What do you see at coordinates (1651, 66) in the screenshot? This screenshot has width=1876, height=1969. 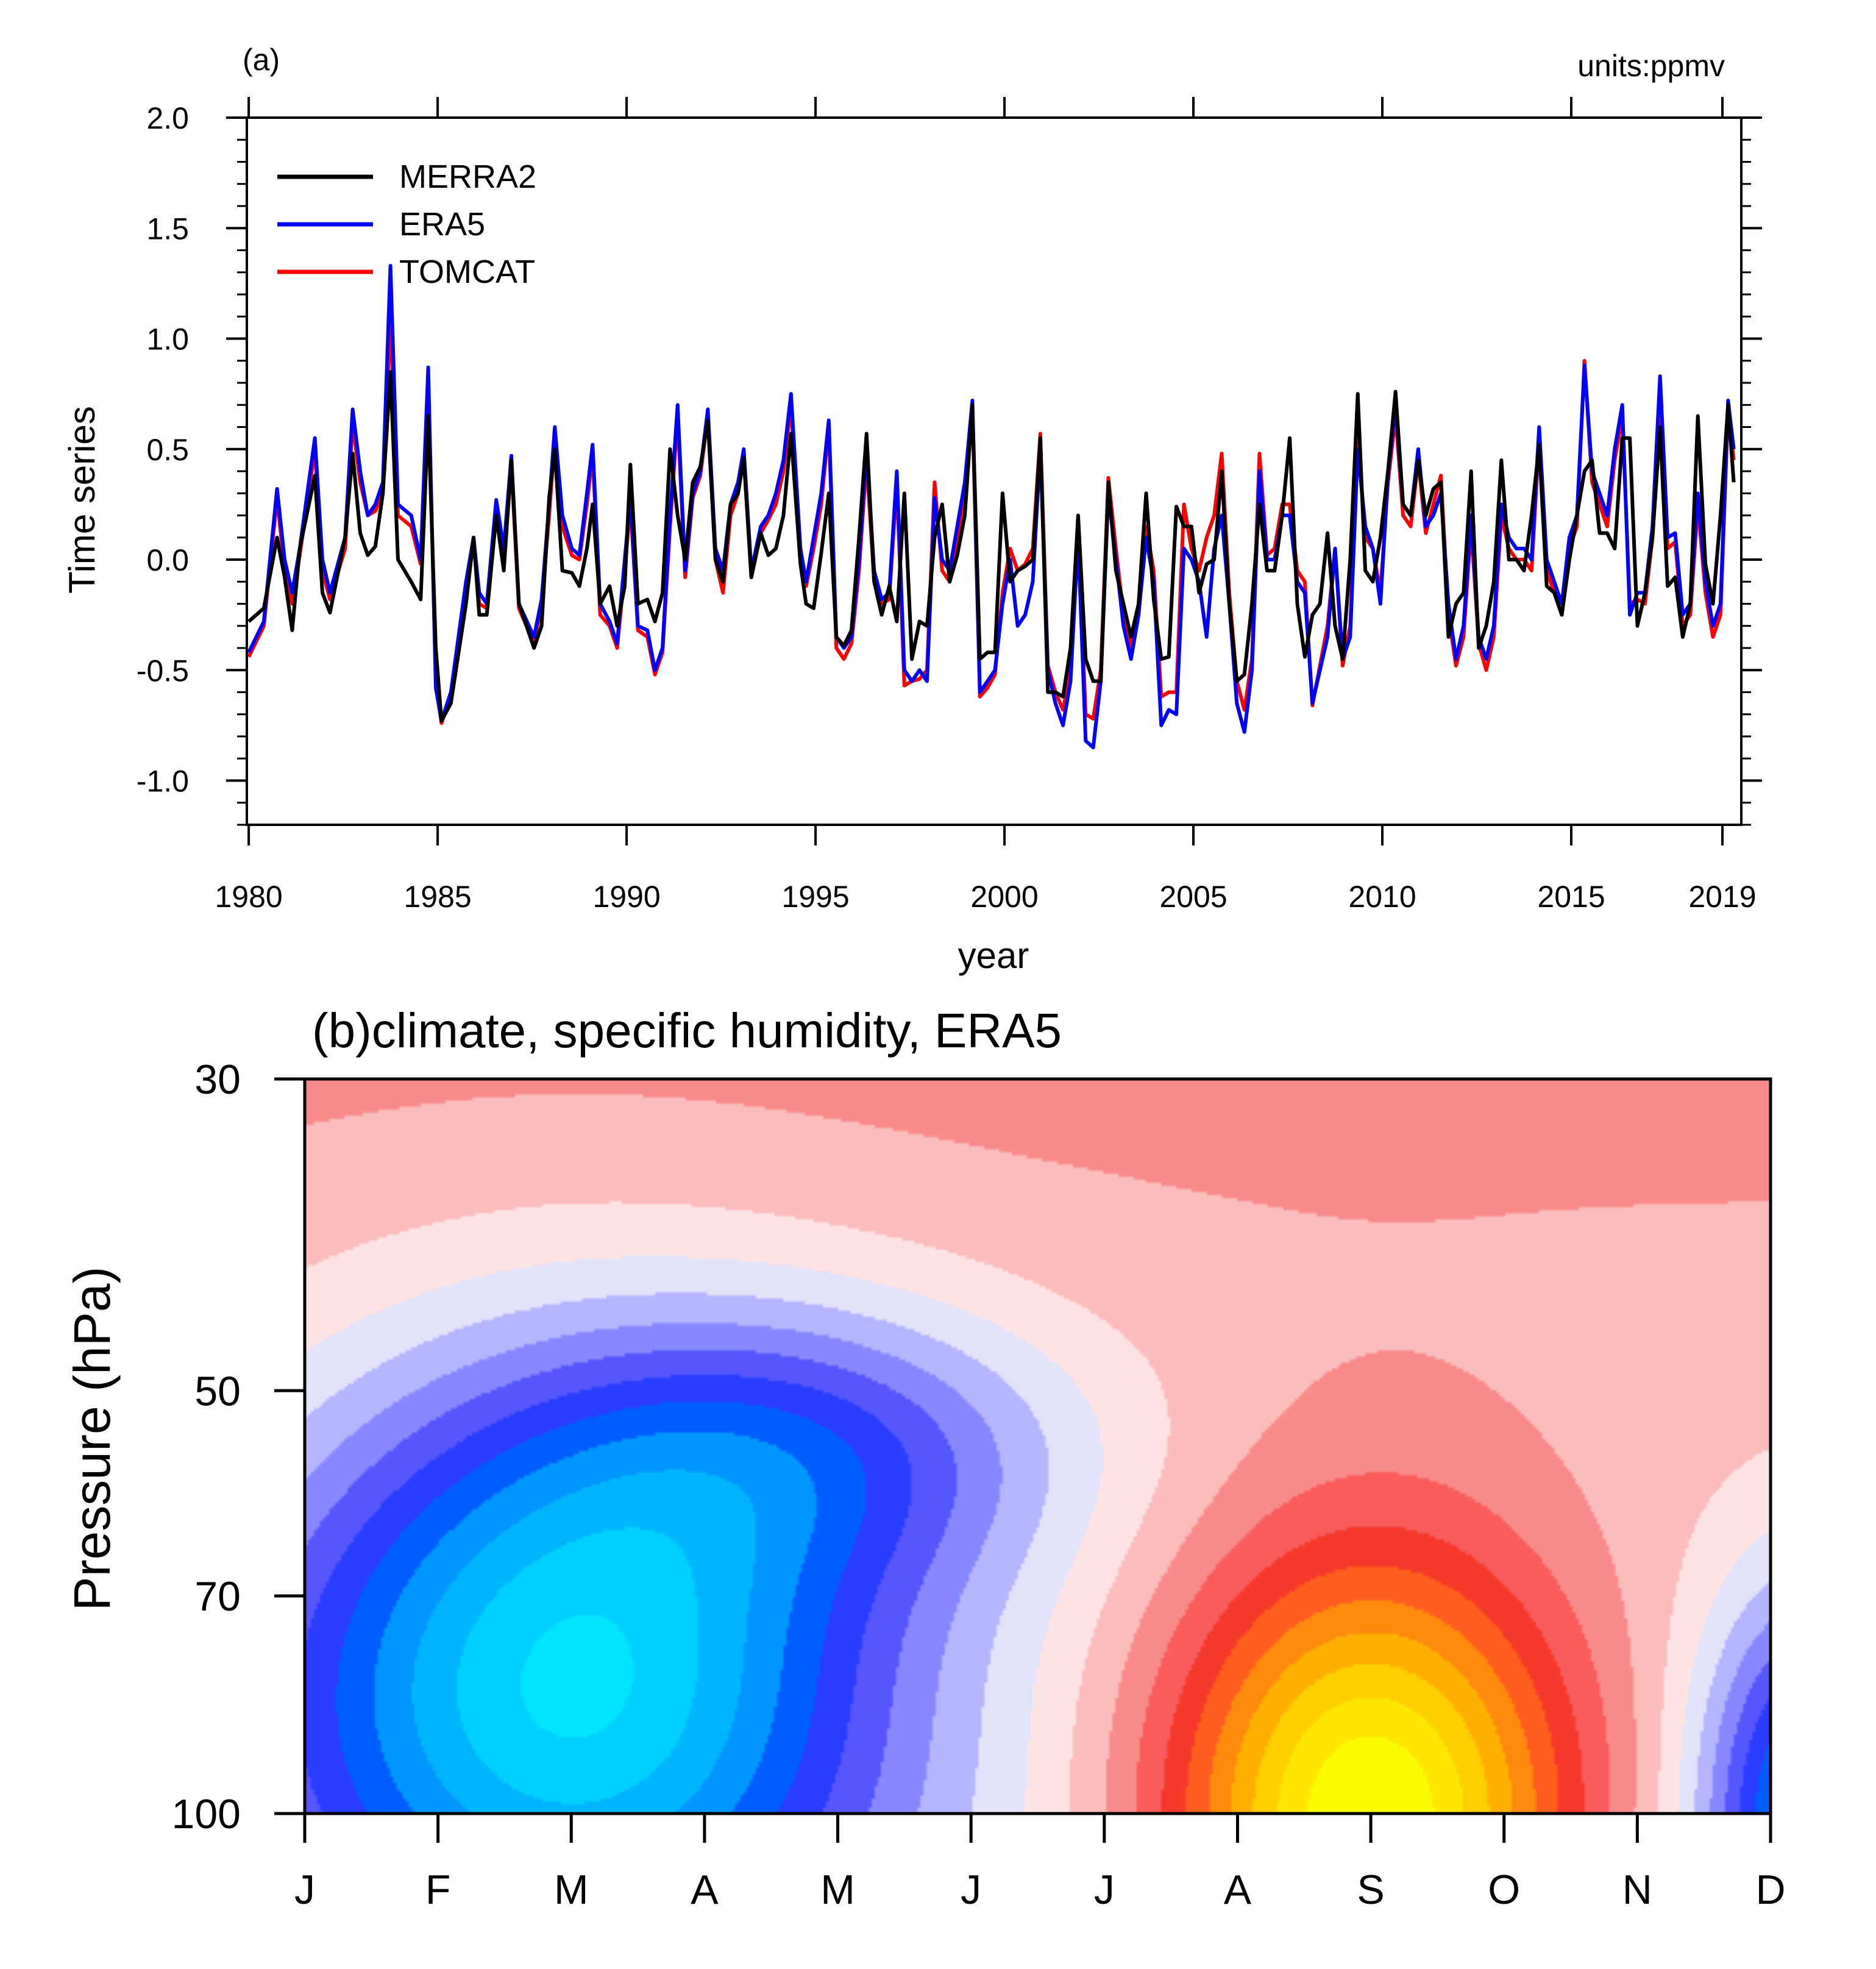 I see `panel-a-units-label: units:ppmv` at bounding box center [1651, 66].